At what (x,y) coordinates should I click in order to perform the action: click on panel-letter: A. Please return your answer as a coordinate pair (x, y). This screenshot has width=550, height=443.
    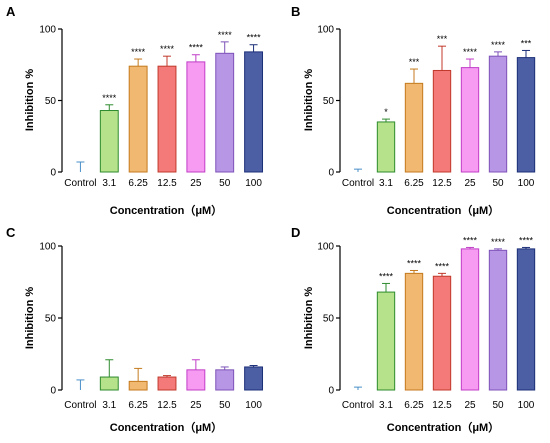
    Looking at the image, I should click on (11, 11).